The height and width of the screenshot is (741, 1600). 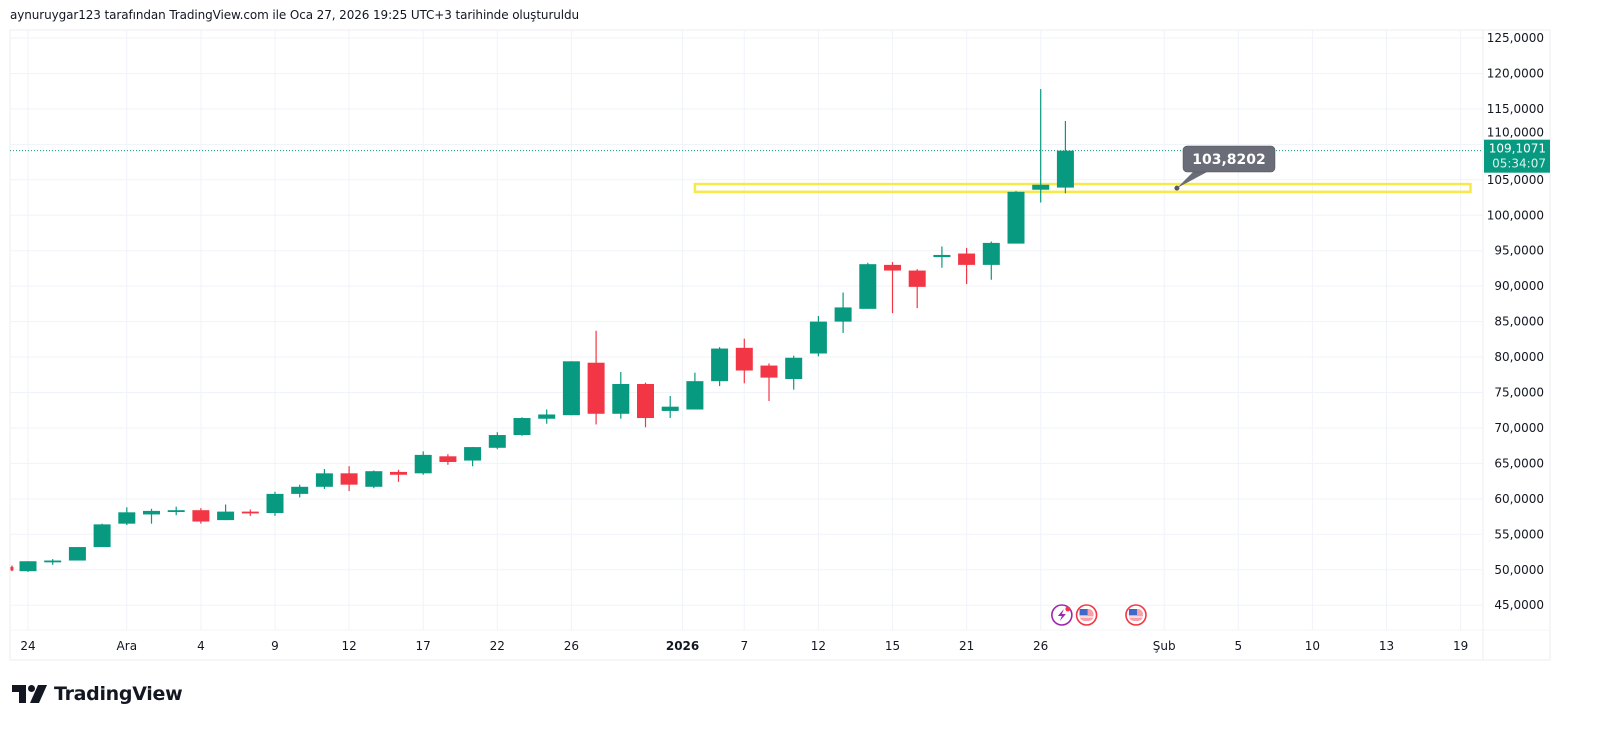 I want to click on tradingview-logo: TradingView, so click(x=97, y=694).